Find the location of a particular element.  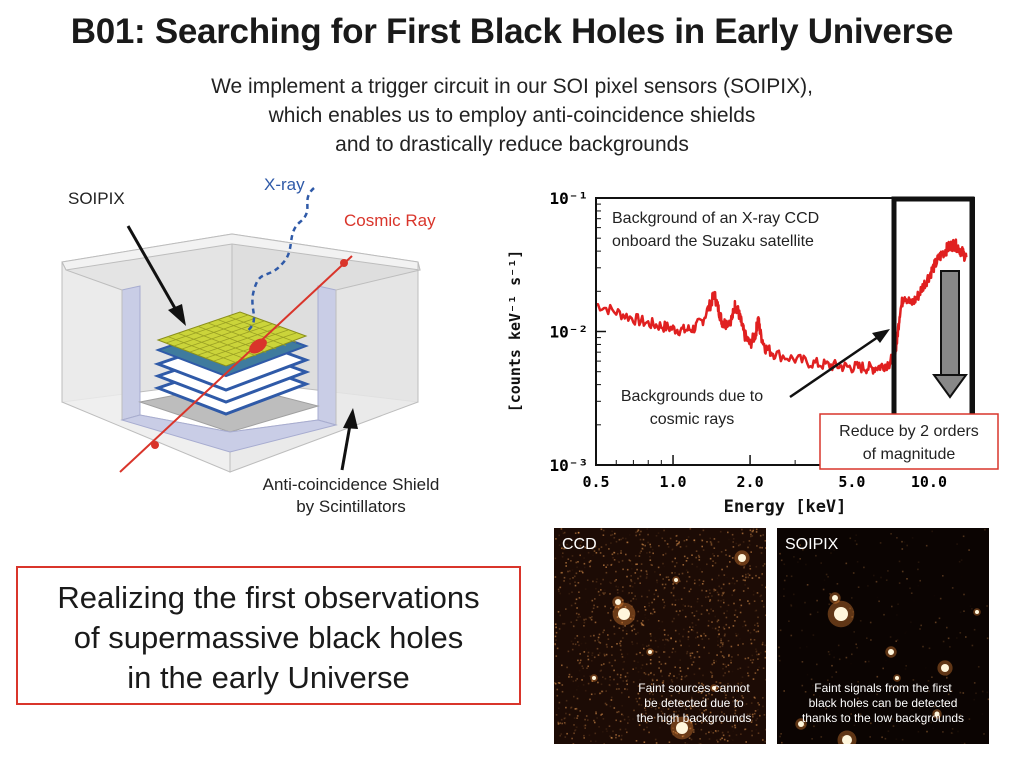

source-point is located at coordinates (682, 728).